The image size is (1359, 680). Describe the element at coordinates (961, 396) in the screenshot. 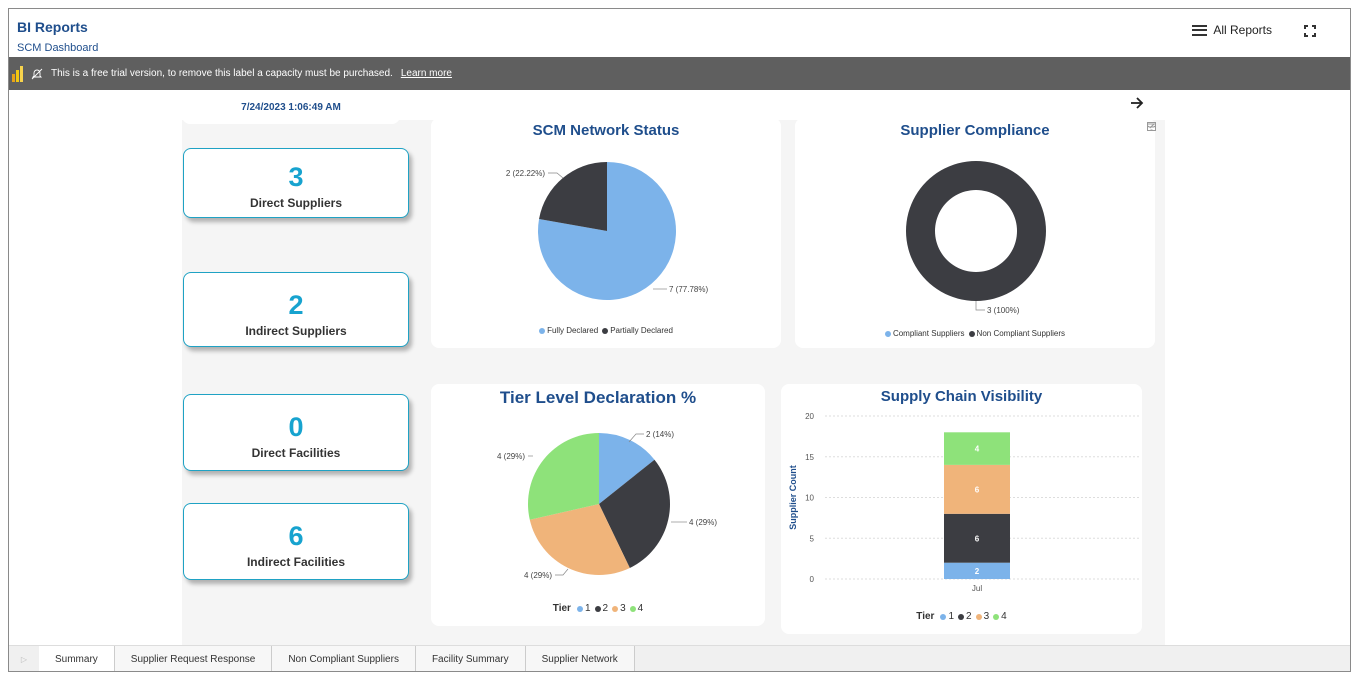

I see `chart-title: Supply Chain Visibility` at that location.